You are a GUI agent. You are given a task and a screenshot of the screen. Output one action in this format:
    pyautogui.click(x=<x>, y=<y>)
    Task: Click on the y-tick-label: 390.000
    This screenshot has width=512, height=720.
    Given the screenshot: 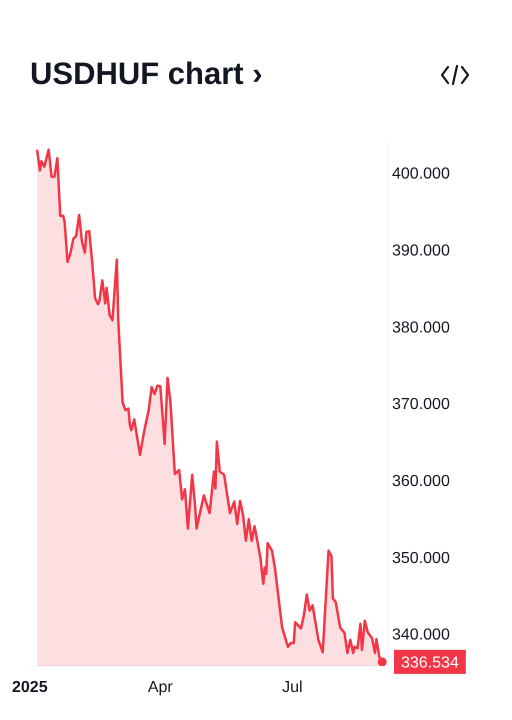 What is the action you would take?
    pyautogui.click(x=421, y=251)
    